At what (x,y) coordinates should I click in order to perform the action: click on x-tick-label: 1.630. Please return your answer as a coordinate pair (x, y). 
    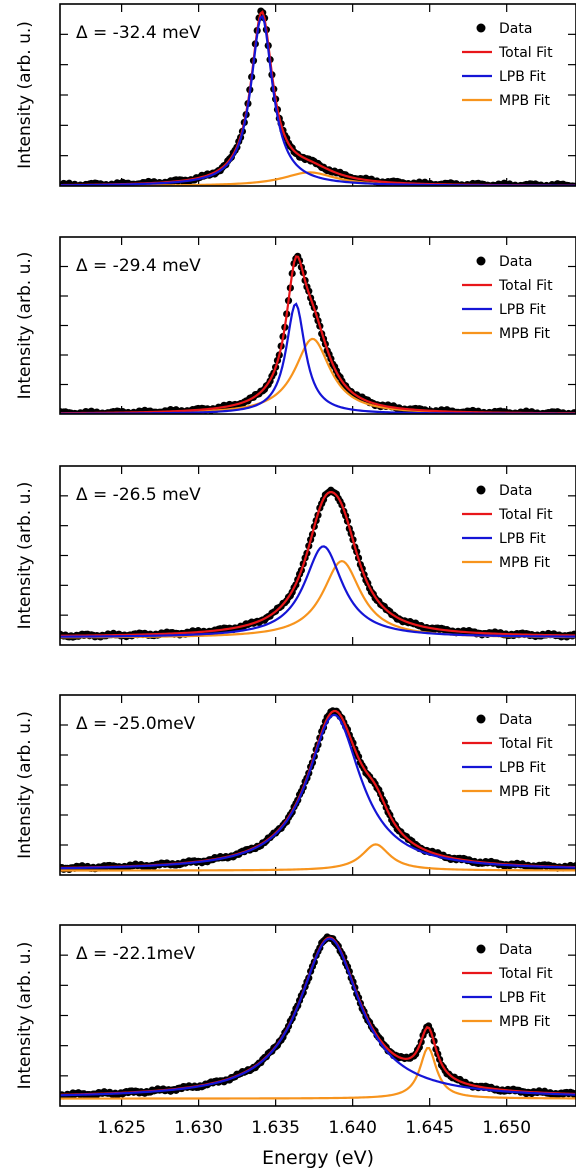
    Looking at the image, I should click on (198, 1128).